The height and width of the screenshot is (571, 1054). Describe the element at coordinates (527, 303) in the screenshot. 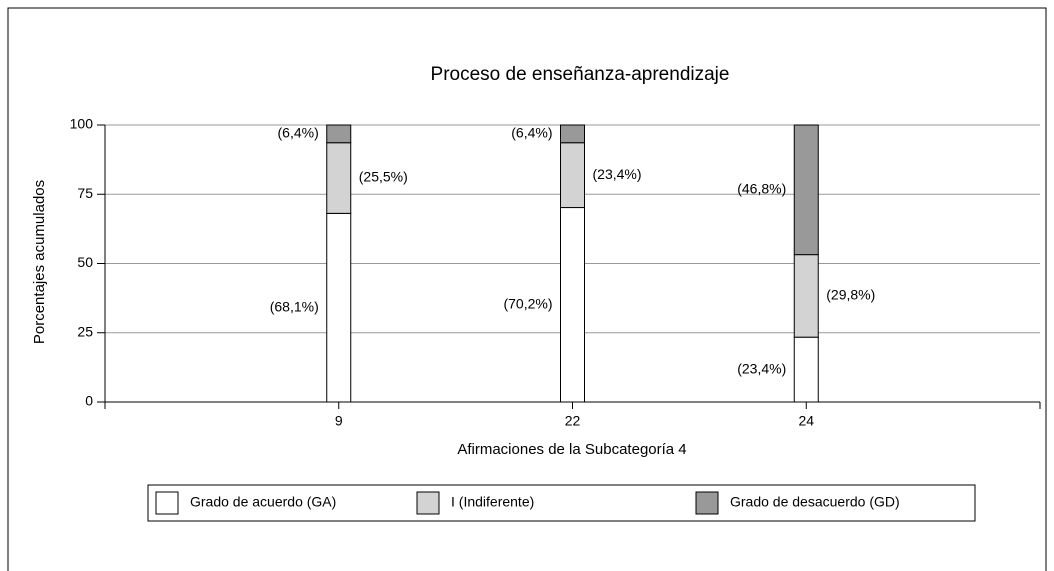

I see `value-label: (70,2%)` at that location.